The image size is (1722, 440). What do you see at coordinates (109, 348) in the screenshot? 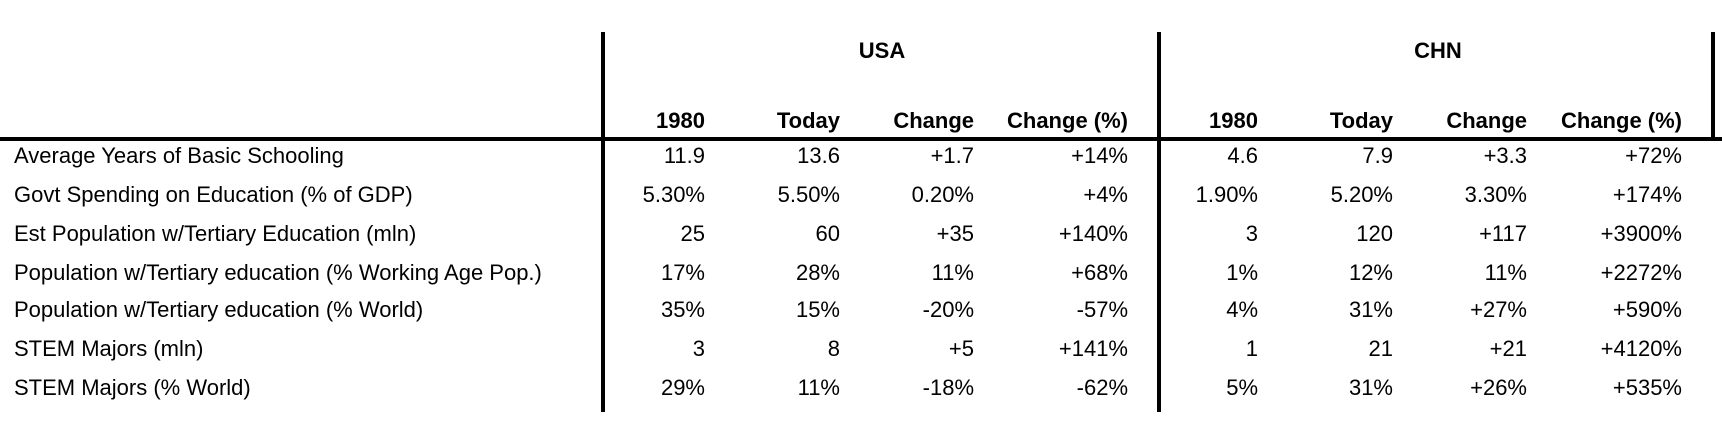
I see `row-label: STEM Majors (mln)` at bounding box center [109, 348].